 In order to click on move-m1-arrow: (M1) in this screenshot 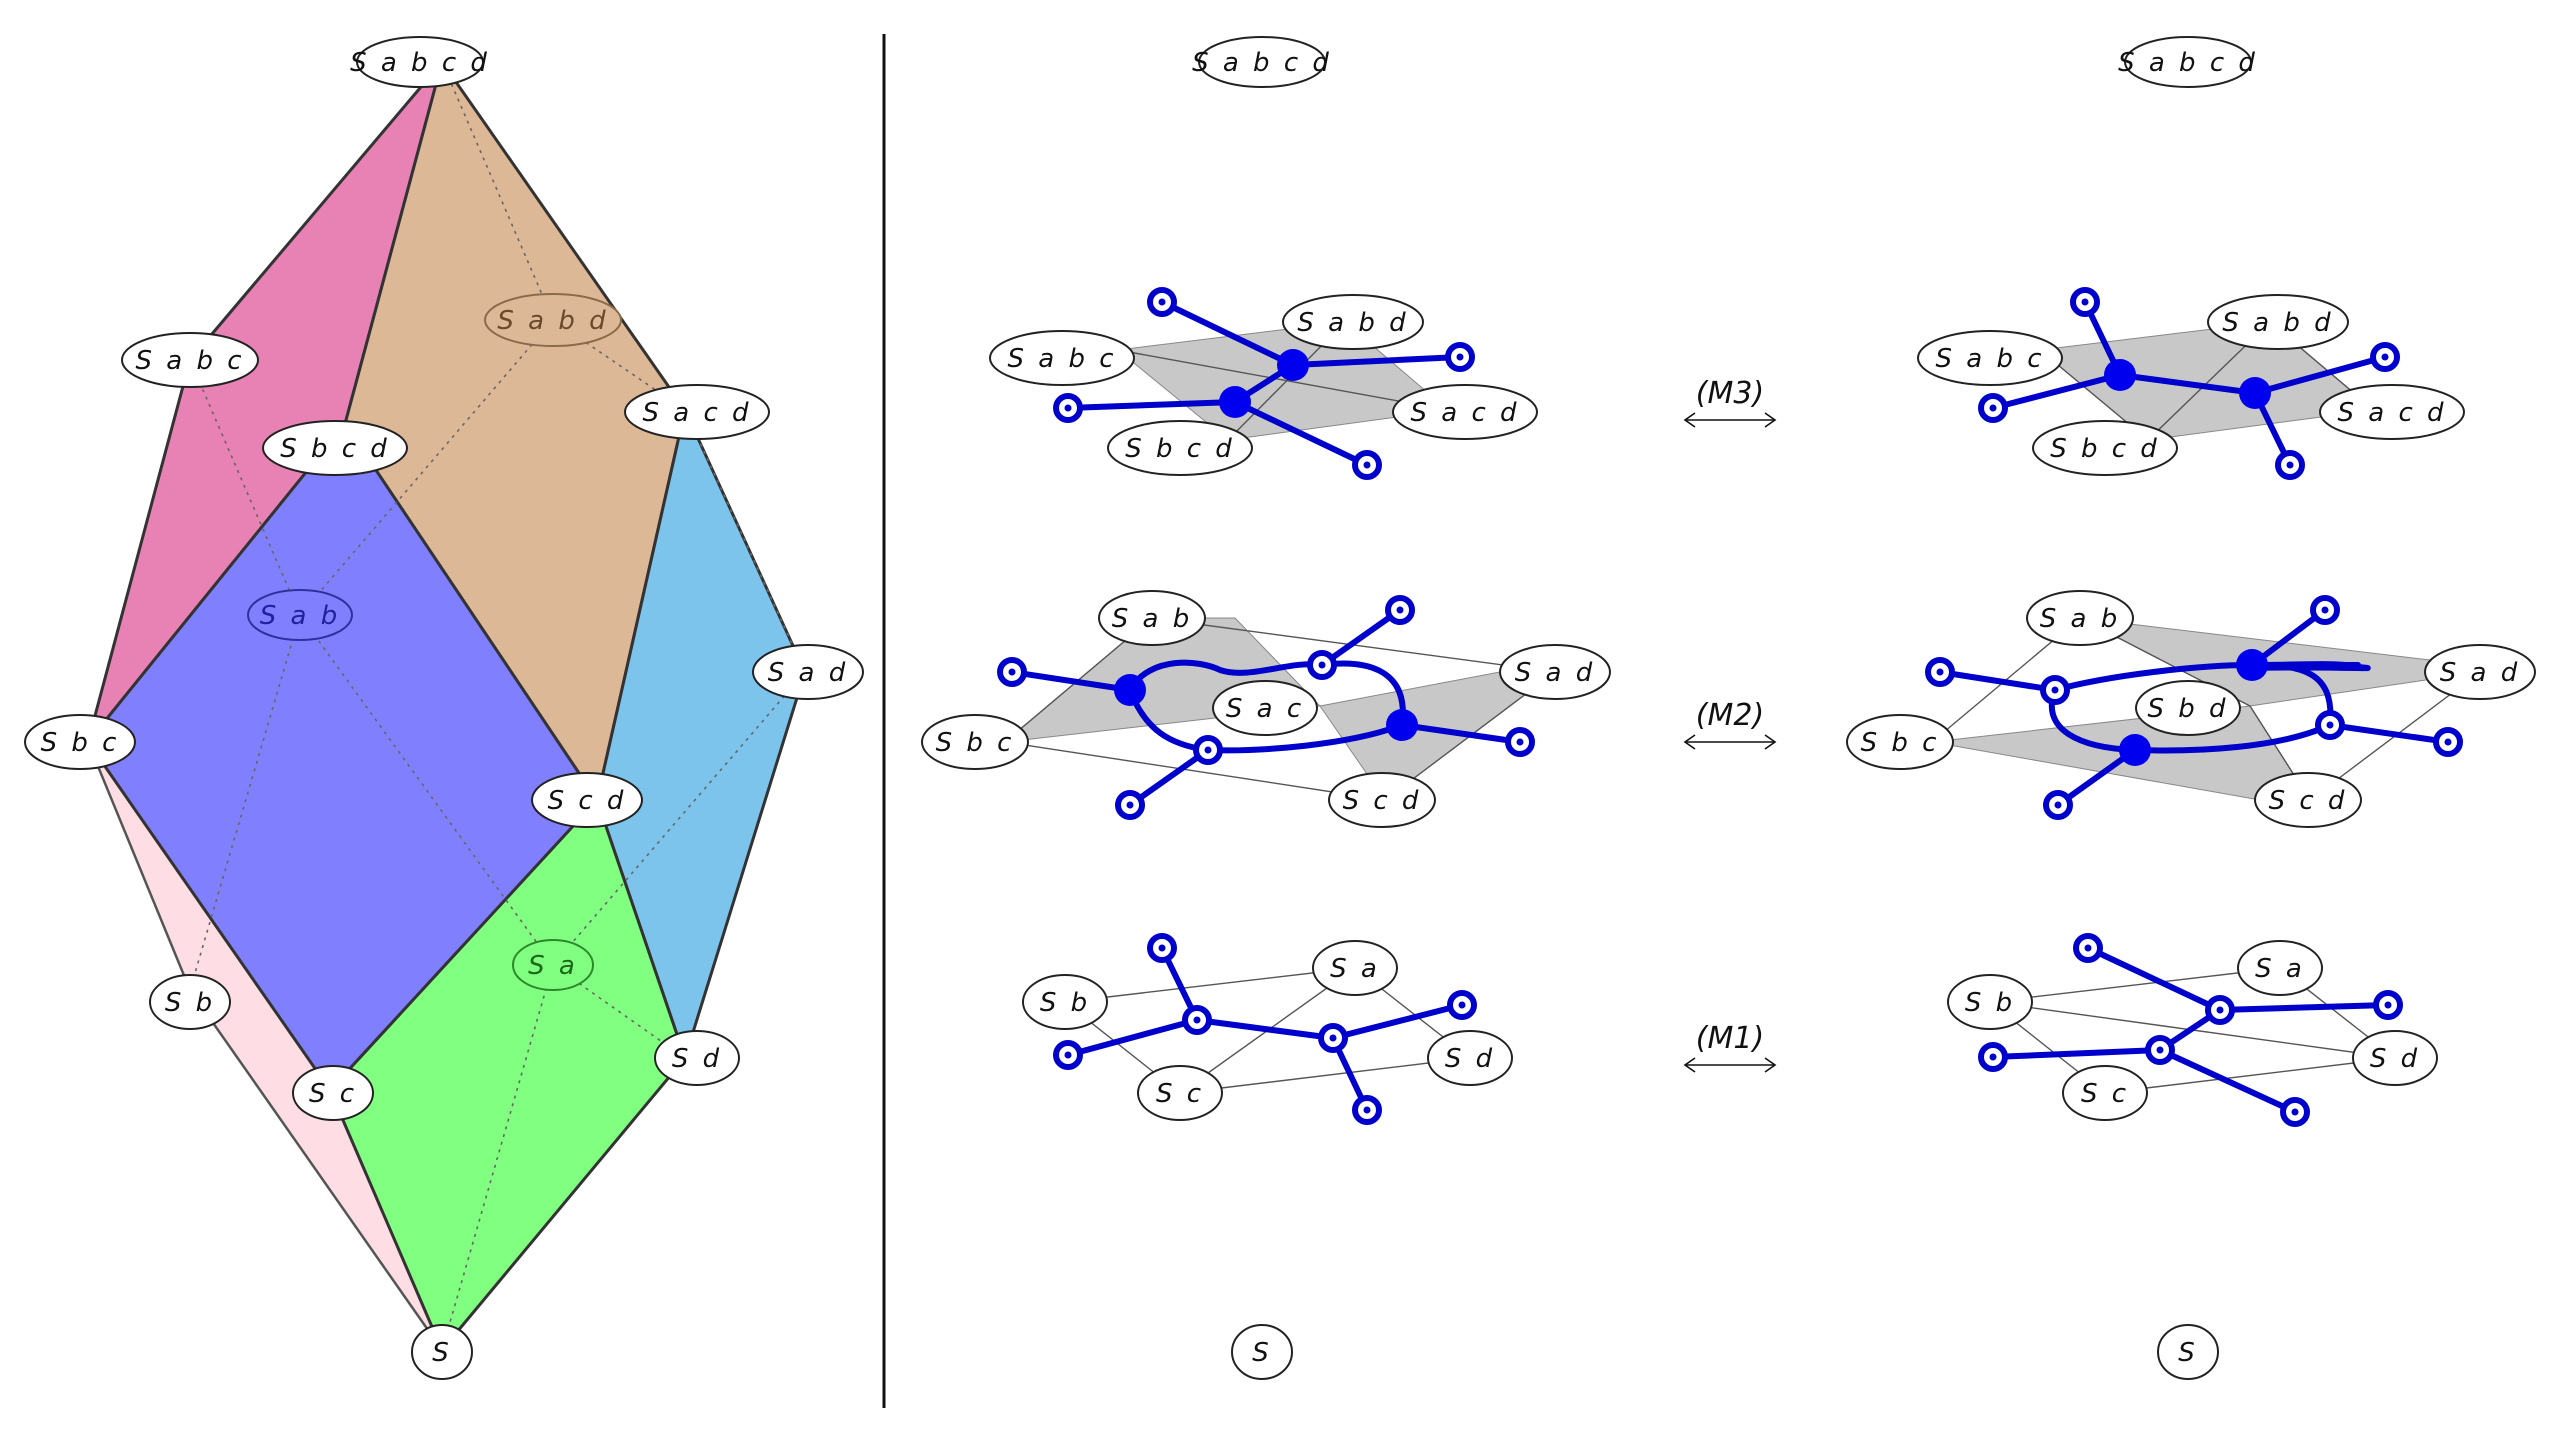, I will do `click(1730, 1047)`.